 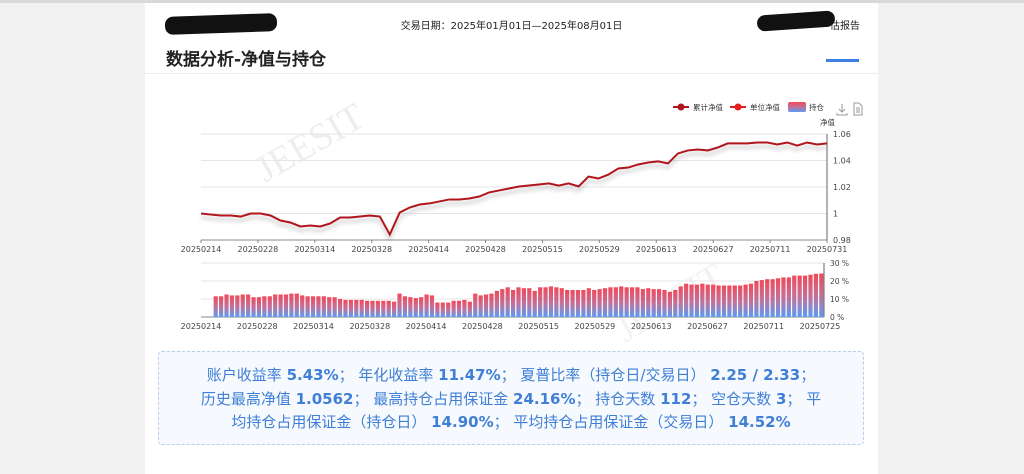 What do you see at coordinates (804, 398) in the screenshot?
I see `summary-label: ； 平` at bounding box center [804, 398].